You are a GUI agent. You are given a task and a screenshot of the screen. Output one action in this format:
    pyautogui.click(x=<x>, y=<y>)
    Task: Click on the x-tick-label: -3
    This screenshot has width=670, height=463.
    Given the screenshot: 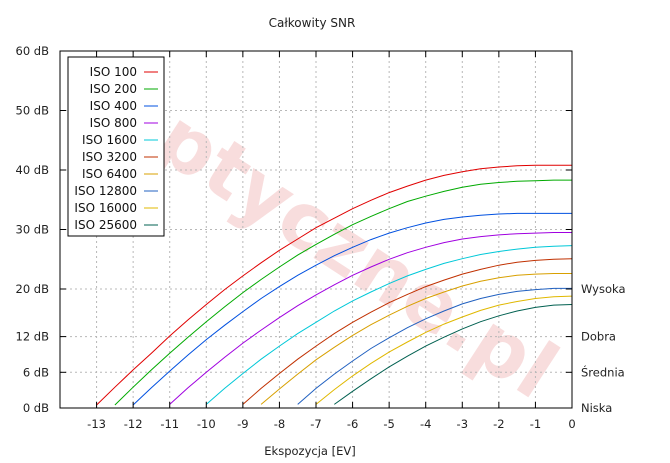 What is the action you would take?
    pyautogui.click(x=462, y=424)
    